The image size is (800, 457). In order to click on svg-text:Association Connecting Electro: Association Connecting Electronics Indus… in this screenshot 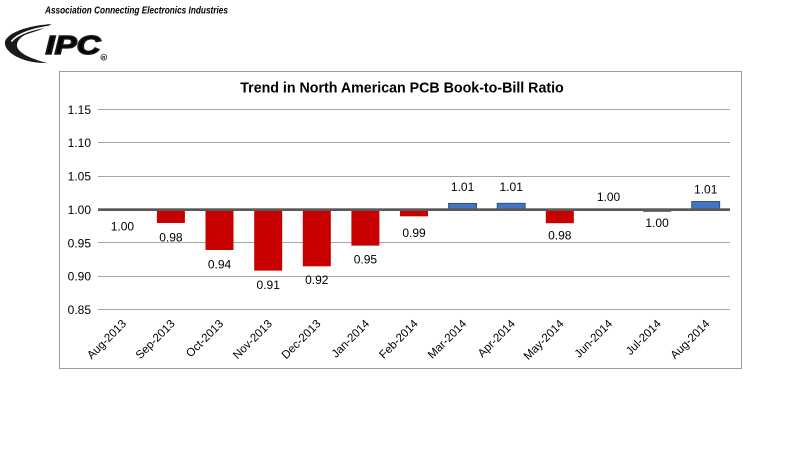, I will do `click(136, 11)`.